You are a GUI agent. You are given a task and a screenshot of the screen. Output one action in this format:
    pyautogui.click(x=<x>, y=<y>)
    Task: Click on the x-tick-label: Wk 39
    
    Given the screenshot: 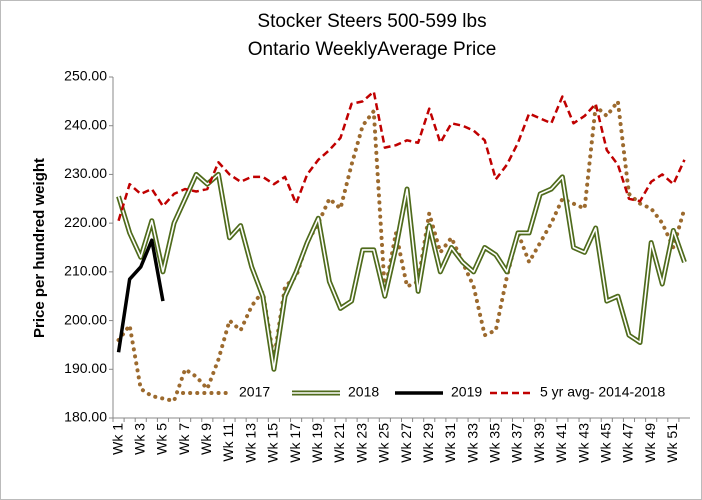 What is the action you would take?
    pyautogui.click(x=539, y=443)
    